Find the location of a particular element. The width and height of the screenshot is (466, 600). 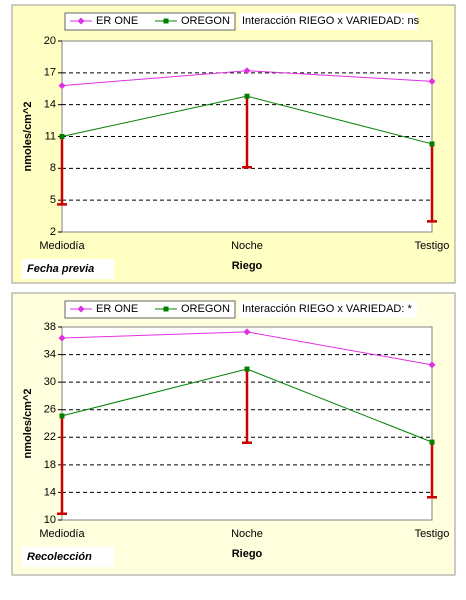

y-tick-label: 18 is located at coordinates (50, 465).